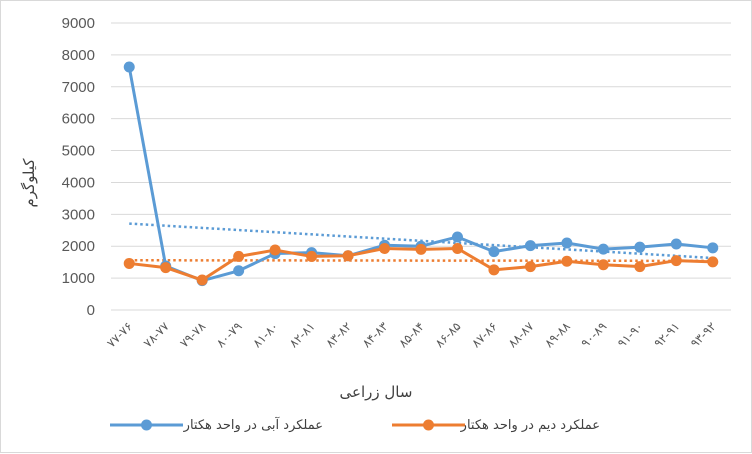  Describe the element at coordinates (253, 424) in the screenshot. I see `legend-label-irrigated: عملکرد آبی در واحد هکتار` at that location.